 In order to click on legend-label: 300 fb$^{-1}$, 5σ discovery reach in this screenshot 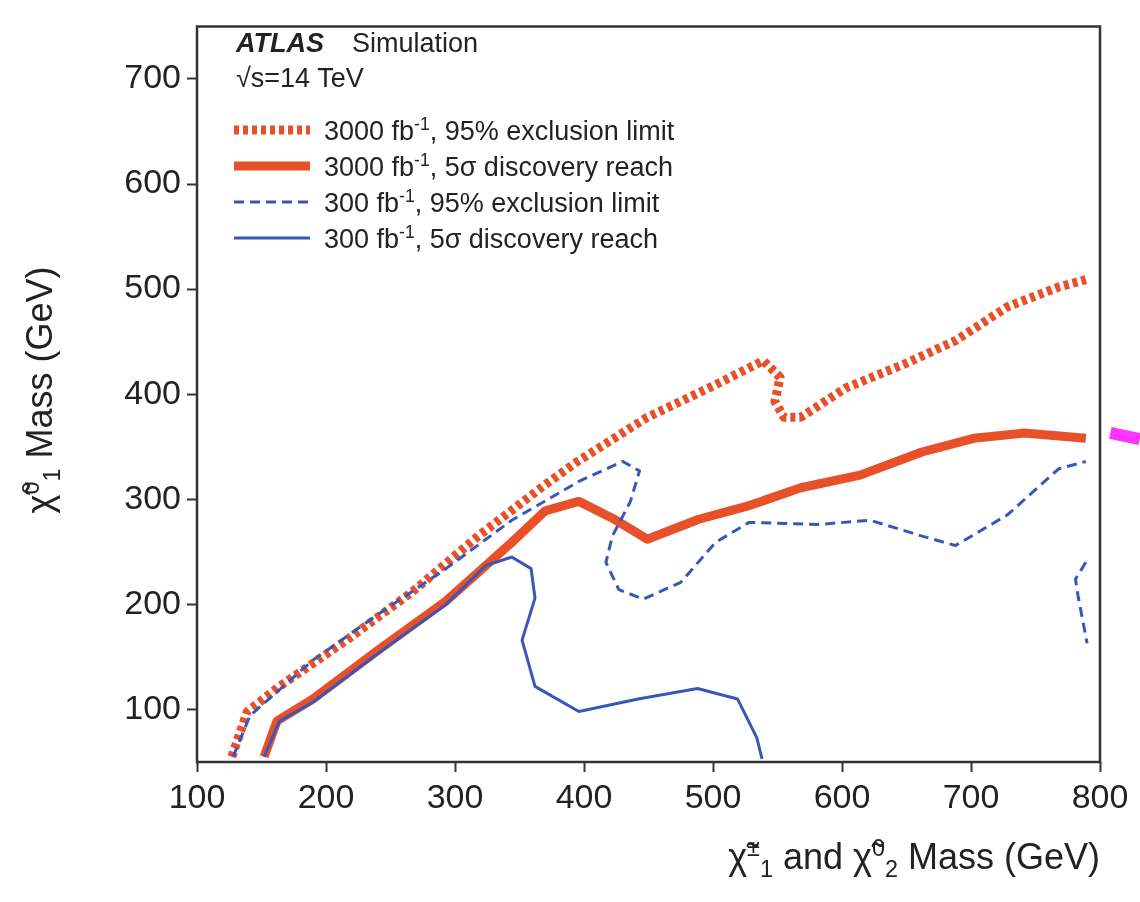, I will do `click(491, 238)`.